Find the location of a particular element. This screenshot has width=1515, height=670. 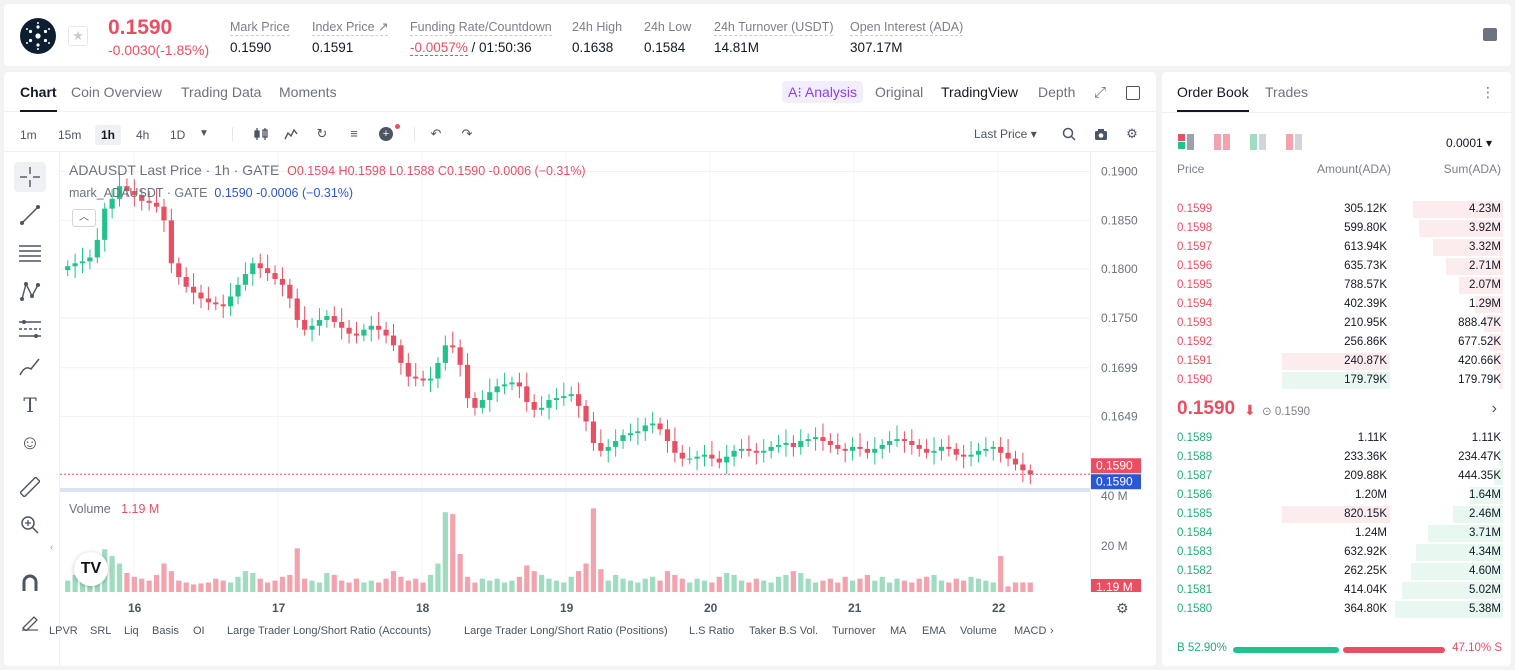

fib-retracement-icon is located at coordinates (30, 329).